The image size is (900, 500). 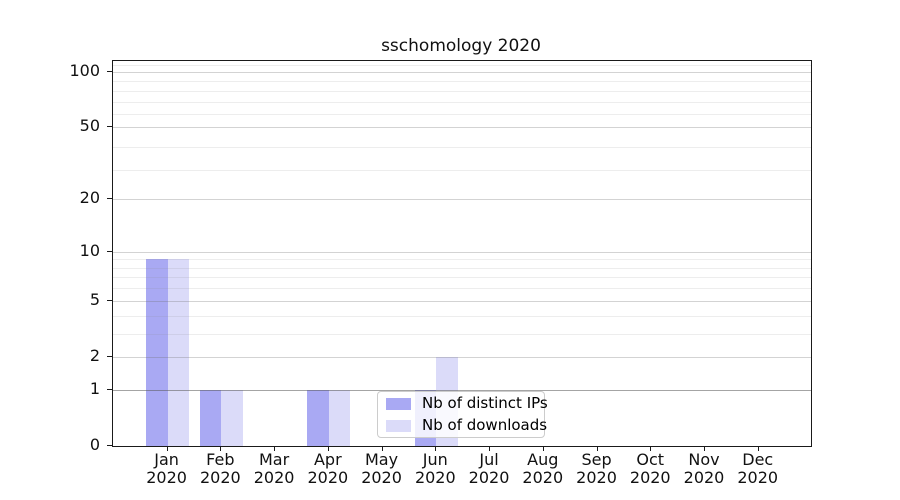 I want to click on legend-swatch-downloads, so click(x=398, y=425).